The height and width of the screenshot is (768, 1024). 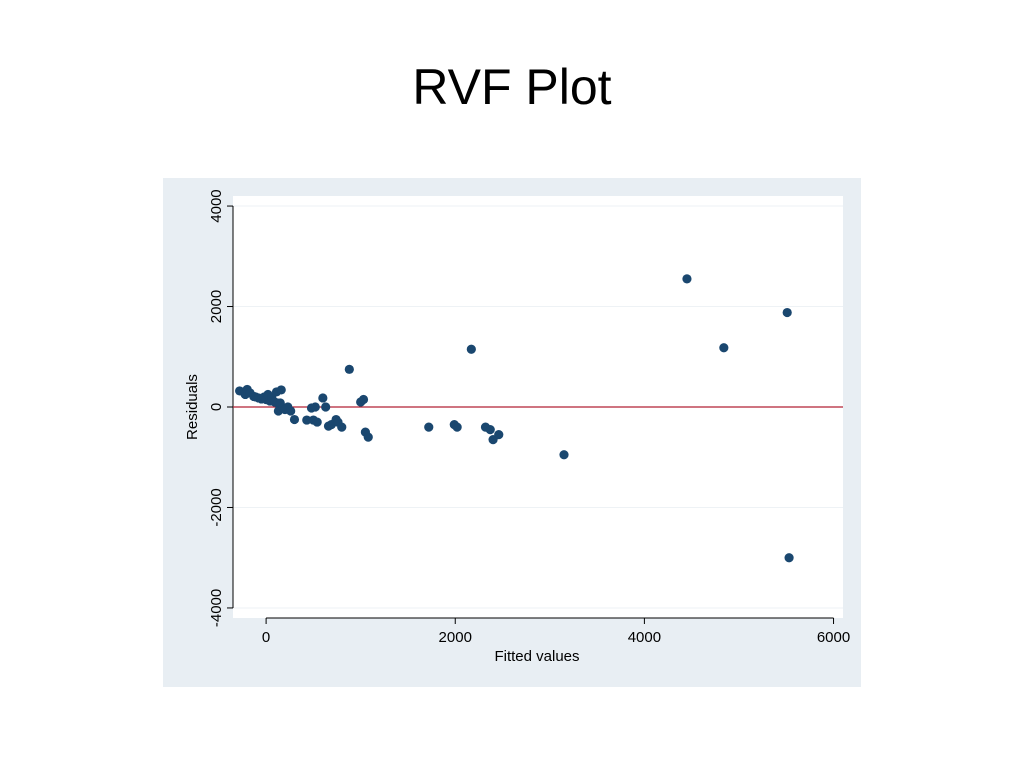 What do you see at coordinates (216, 306) in the screenshot?
I see `y-tick-label: 2000` at bounding box center [216, 306].